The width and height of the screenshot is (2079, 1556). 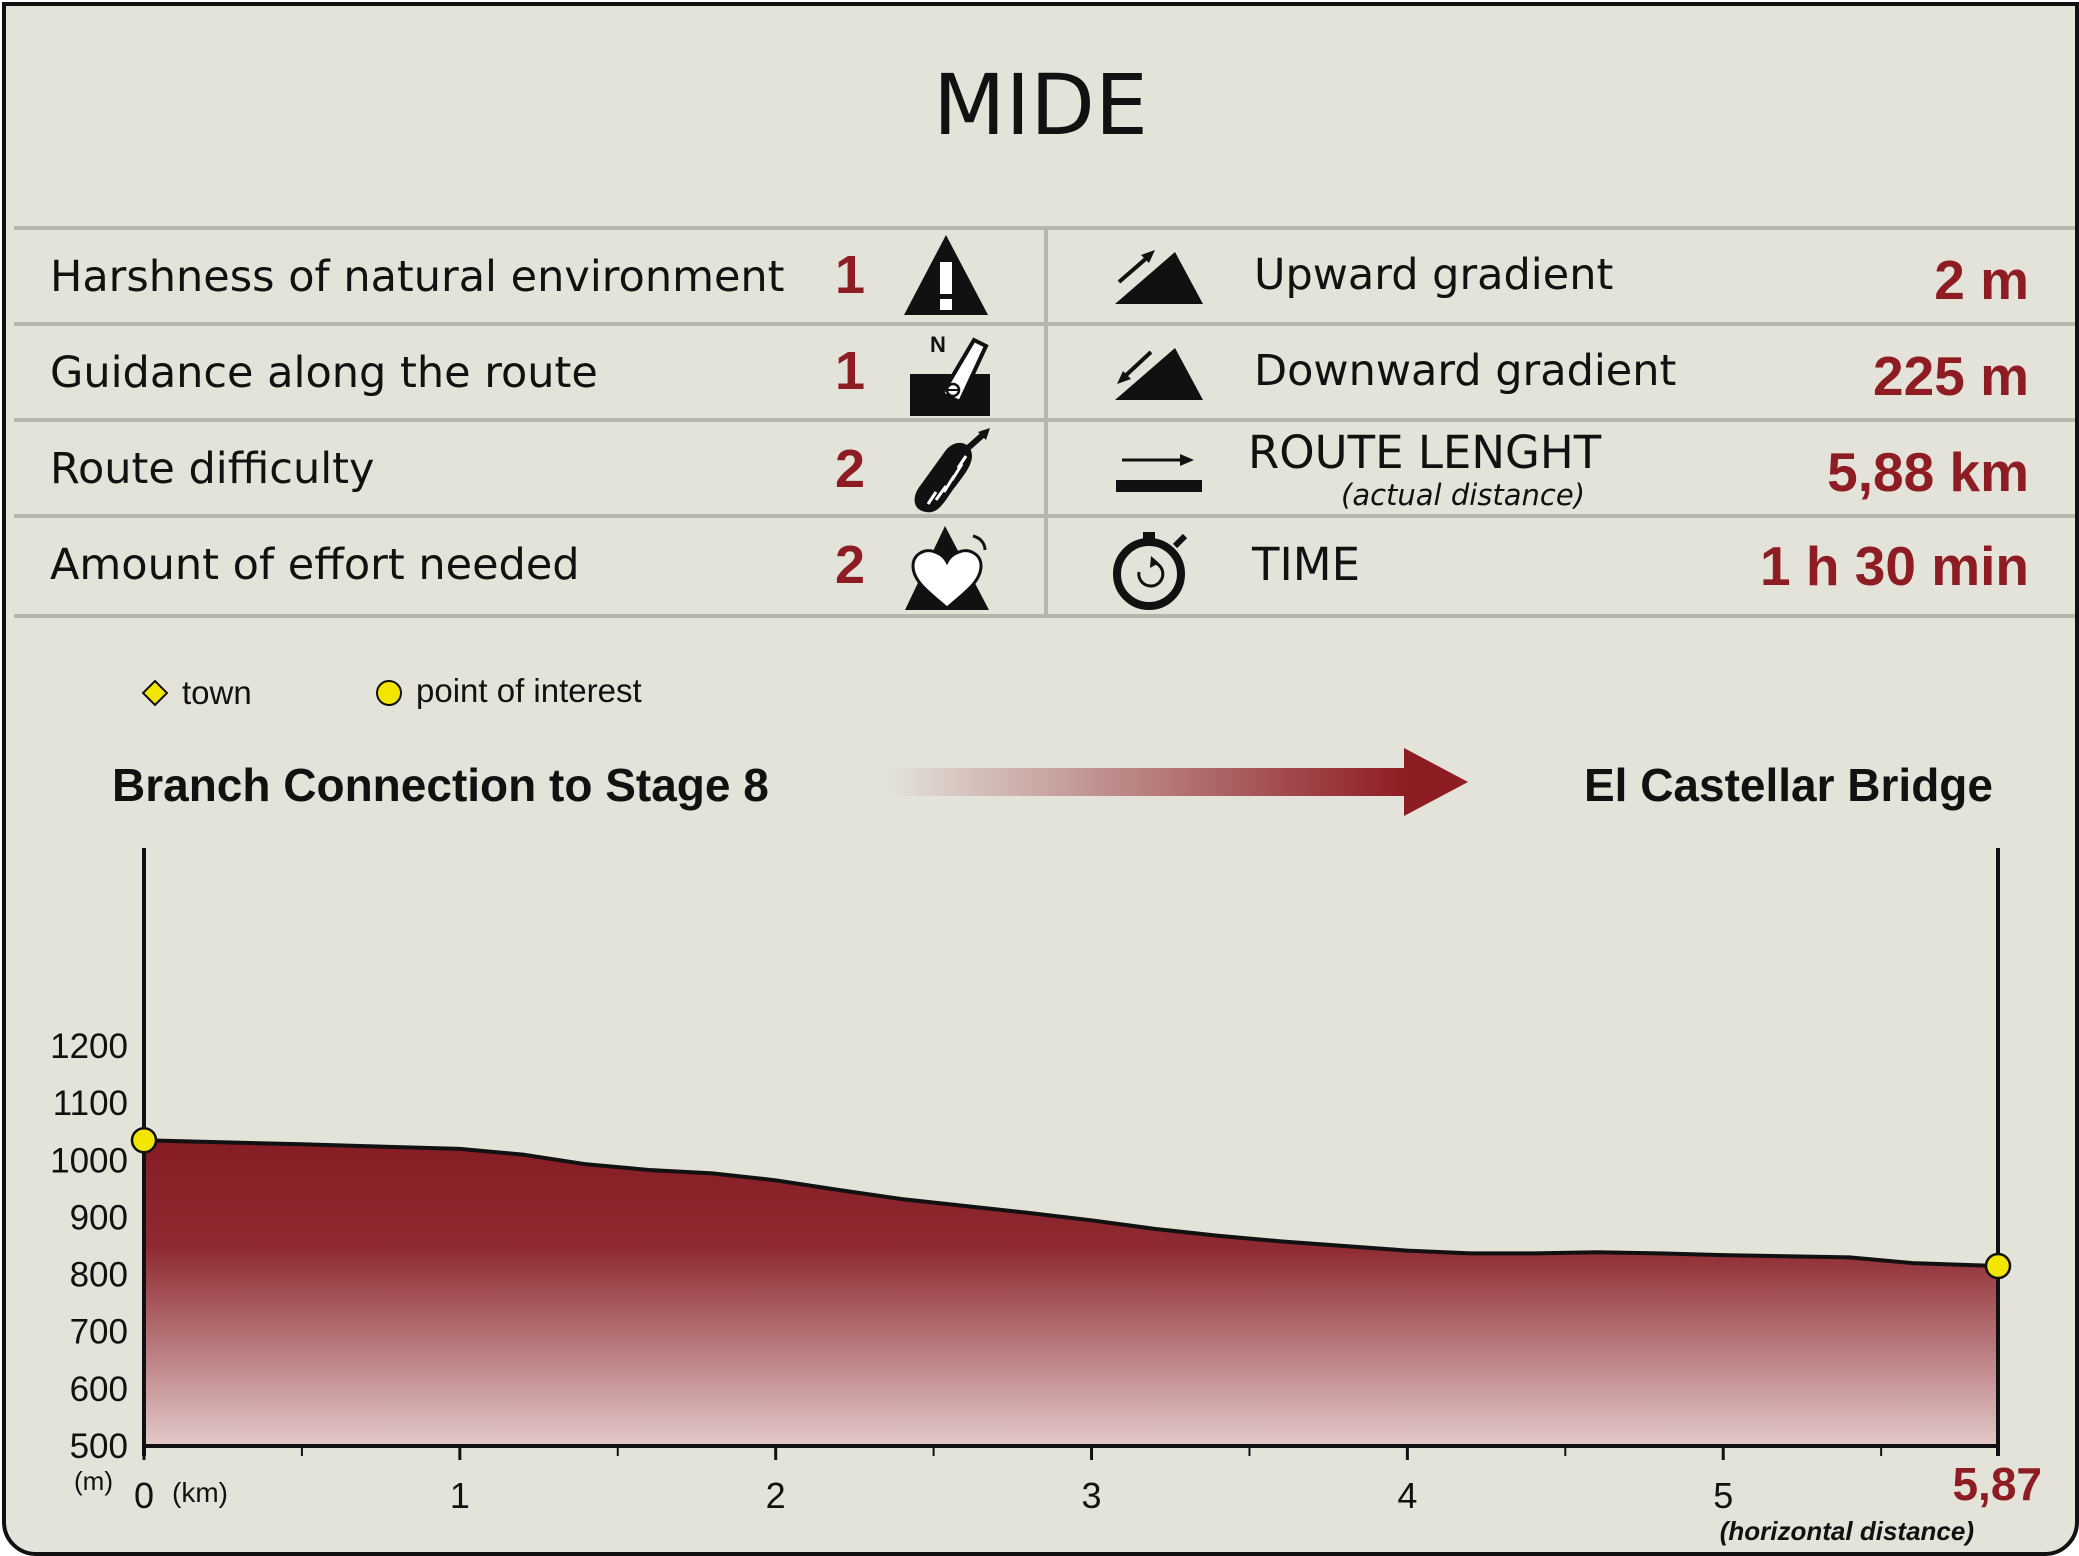 I want to click on page-title: MIDE, so click(x=1040, y=105).